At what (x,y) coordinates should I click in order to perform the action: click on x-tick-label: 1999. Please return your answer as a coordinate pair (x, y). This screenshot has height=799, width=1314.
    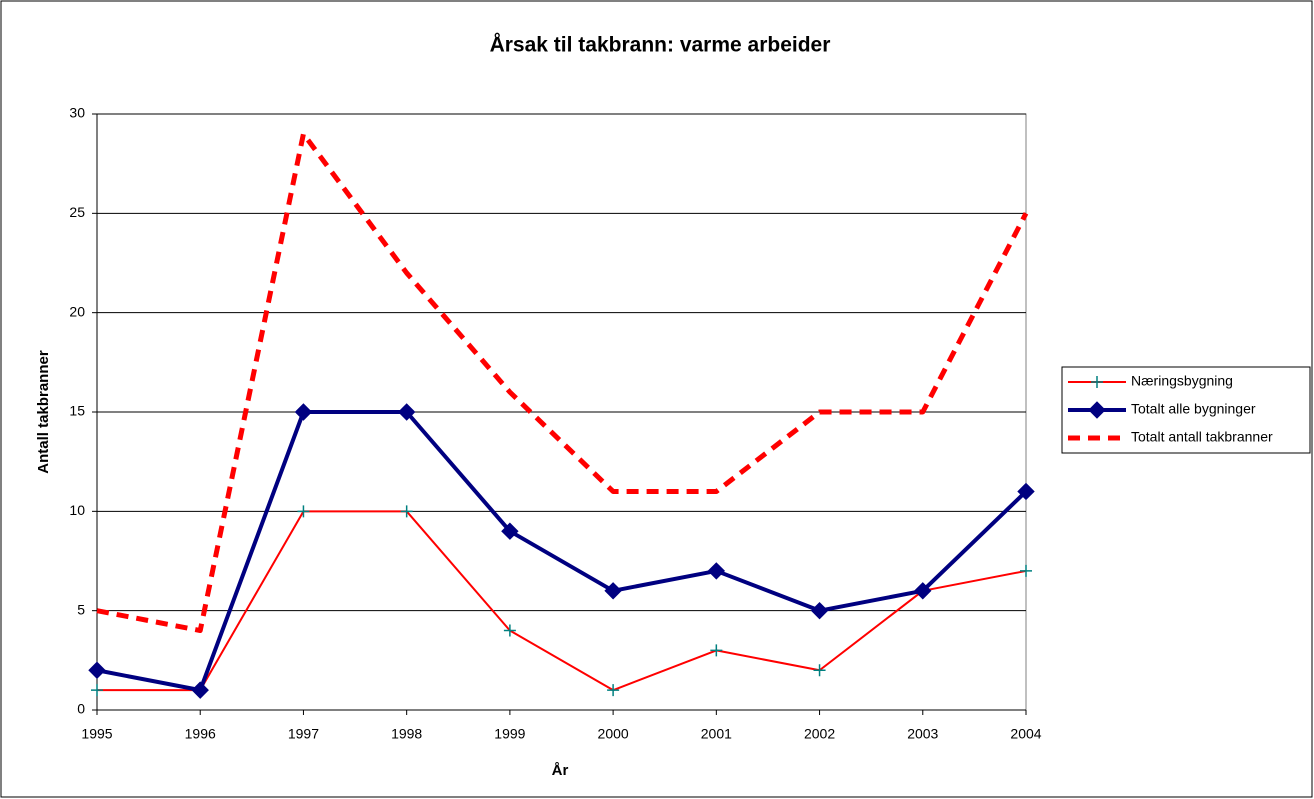
    Looking at the image, I should click on (509, 734).